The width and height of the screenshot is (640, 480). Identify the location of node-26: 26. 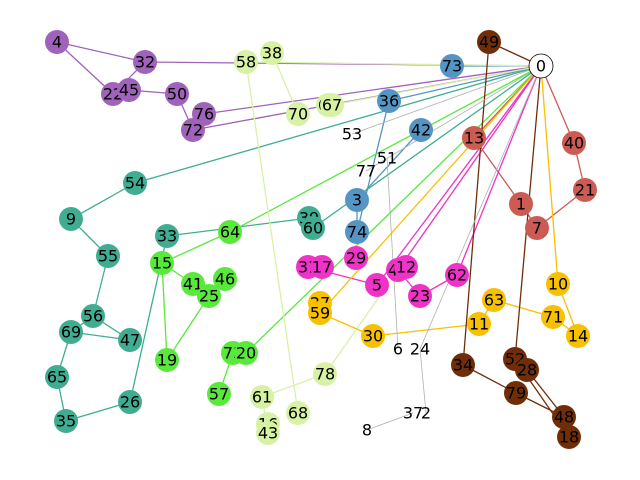
(130, 402).